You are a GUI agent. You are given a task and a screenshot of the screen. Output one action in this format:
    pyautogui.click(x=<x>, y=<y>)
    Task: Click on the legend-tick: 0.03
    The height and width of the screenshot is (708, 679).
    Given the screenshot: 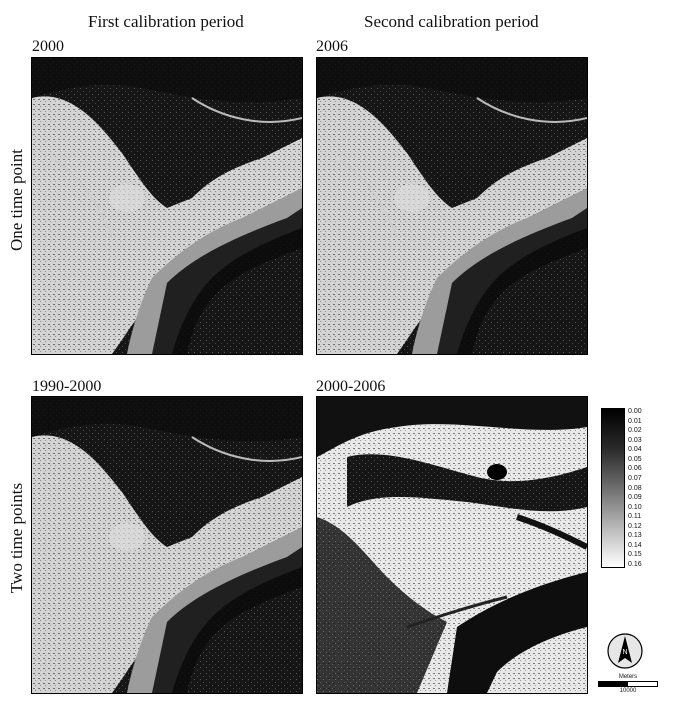 What is the action you would take?
    pyautogui.click(x=635, y=440)
    